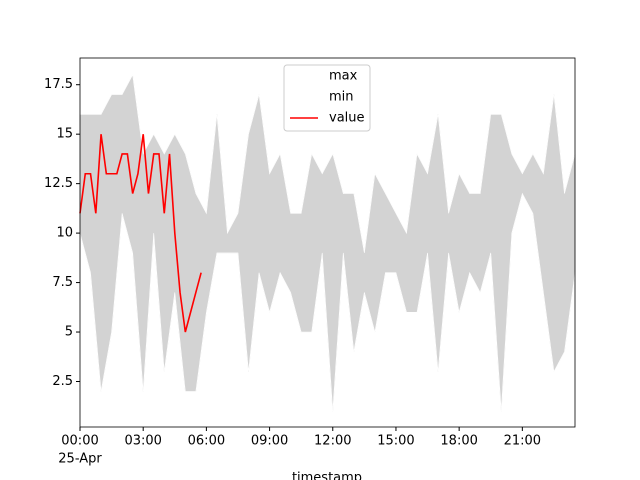 The height and width of the screenshot is (480, 640). I want to click on y-tick-label: 17.5, so click(58, 84).